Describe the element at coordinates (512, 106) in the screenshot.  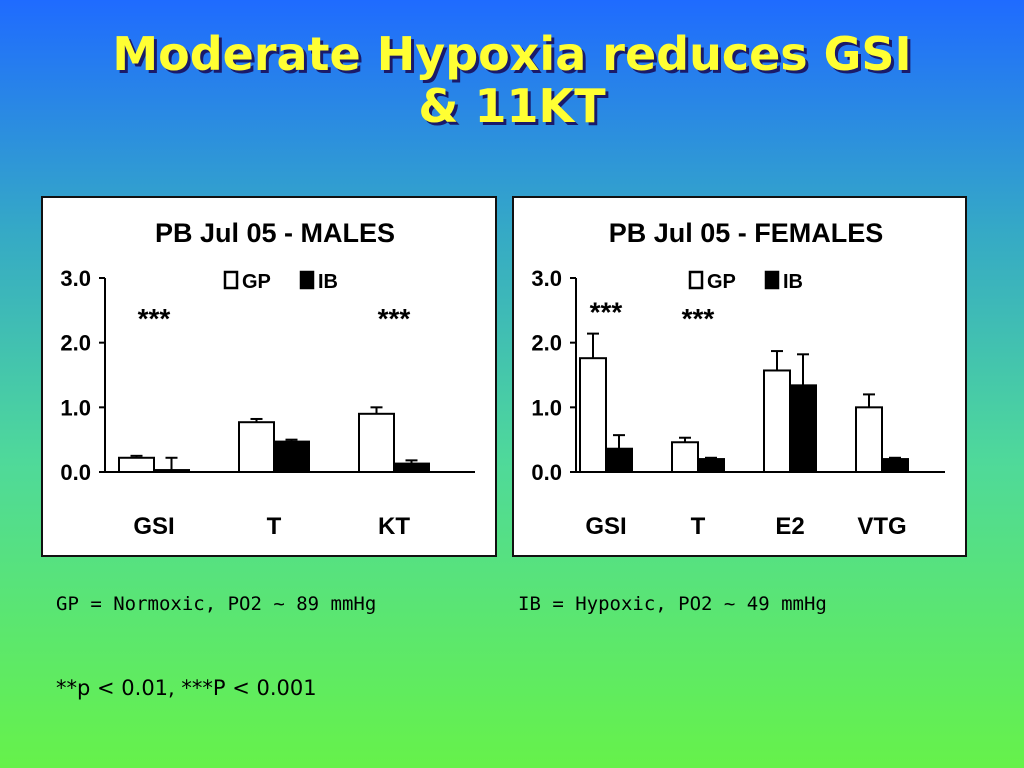
I see `slide-title-line2: & 11KT` at that location.